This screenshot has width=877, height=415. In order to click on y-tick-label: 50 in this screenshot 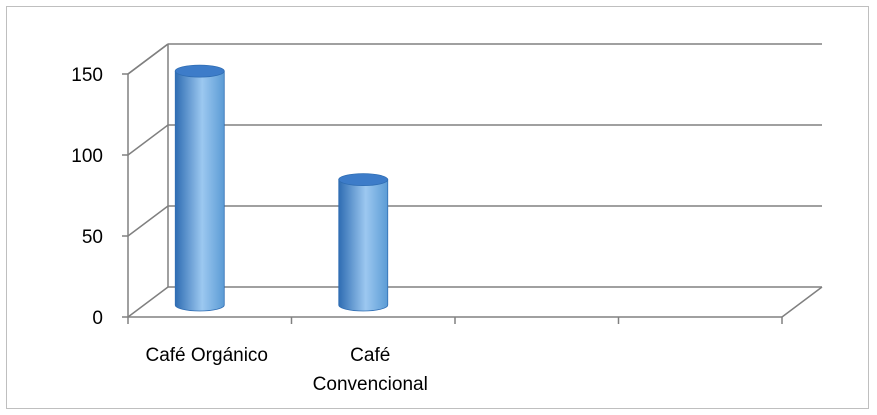, I will do `click(92, 237)`.